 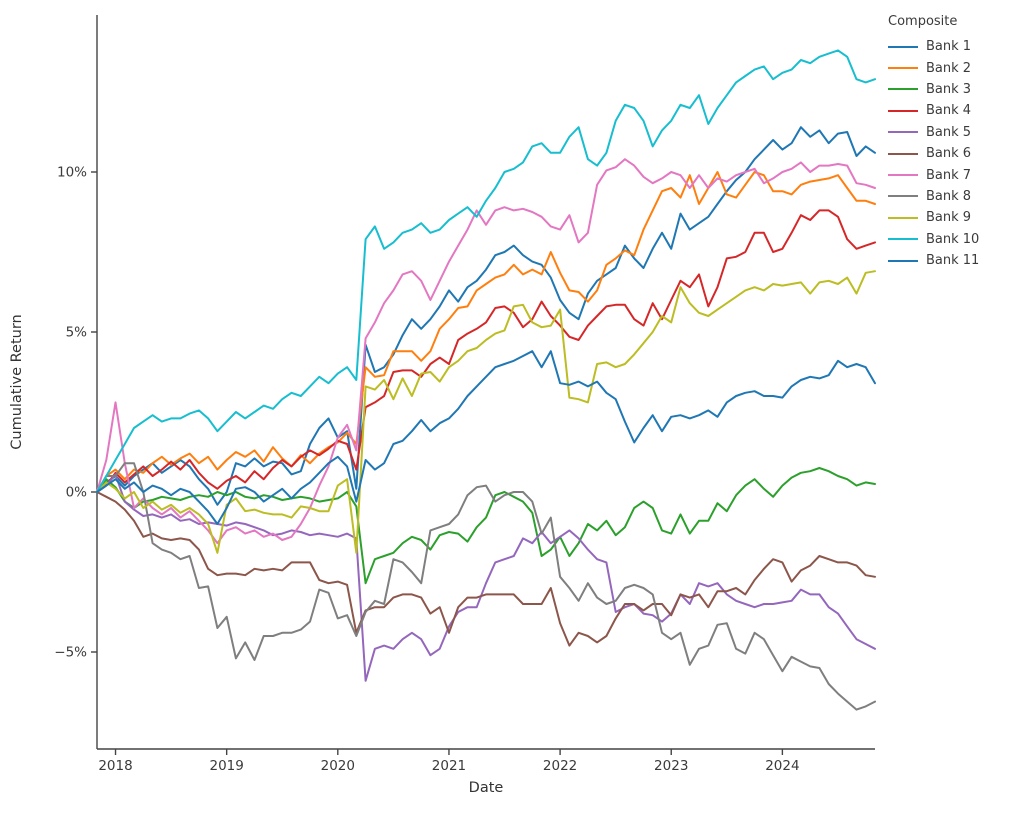 I want to click on legend-item-label: Bank 11, so click(x=953, y=261).